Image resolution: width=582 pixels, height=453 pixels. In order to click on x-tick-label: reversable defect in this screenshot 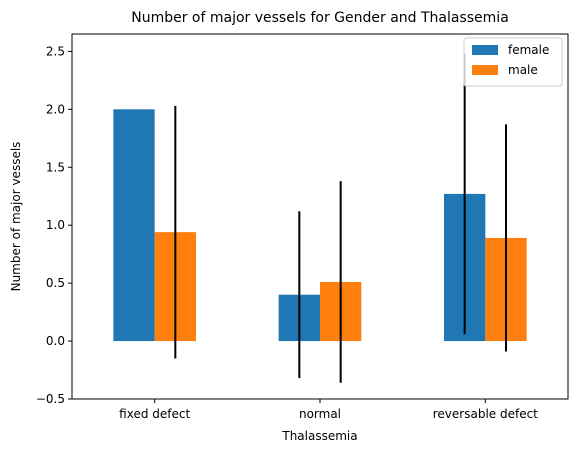, I will do `click(485, 414)`.